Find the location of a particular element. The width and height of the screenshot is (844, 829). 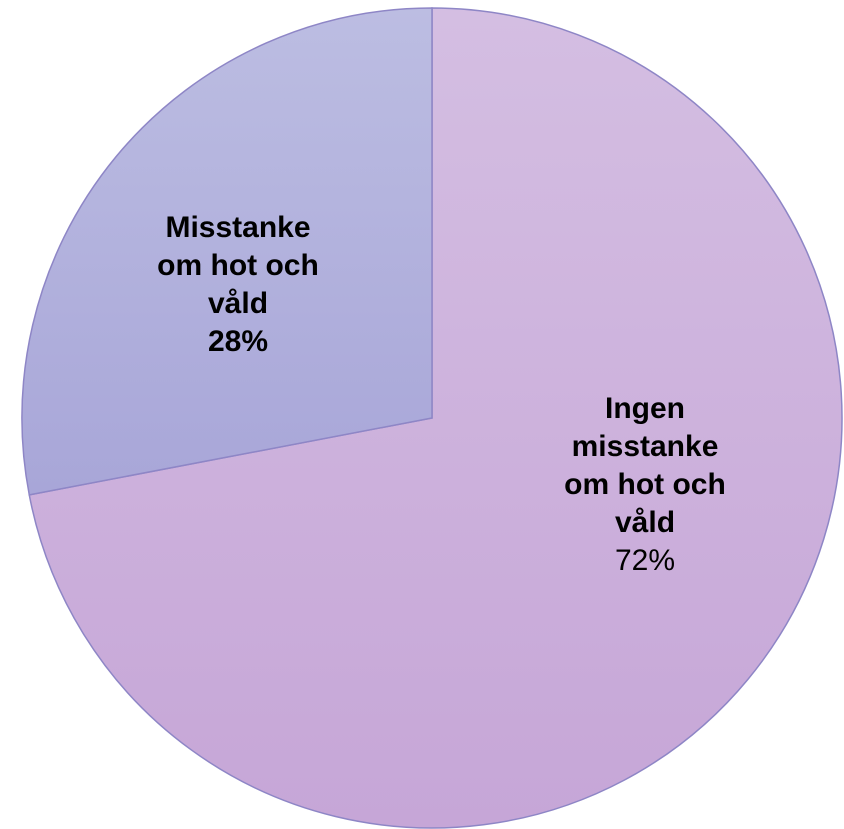

slice-label: Ingen misstanke om hot och våld 72% is located at coordinates (645, 485).